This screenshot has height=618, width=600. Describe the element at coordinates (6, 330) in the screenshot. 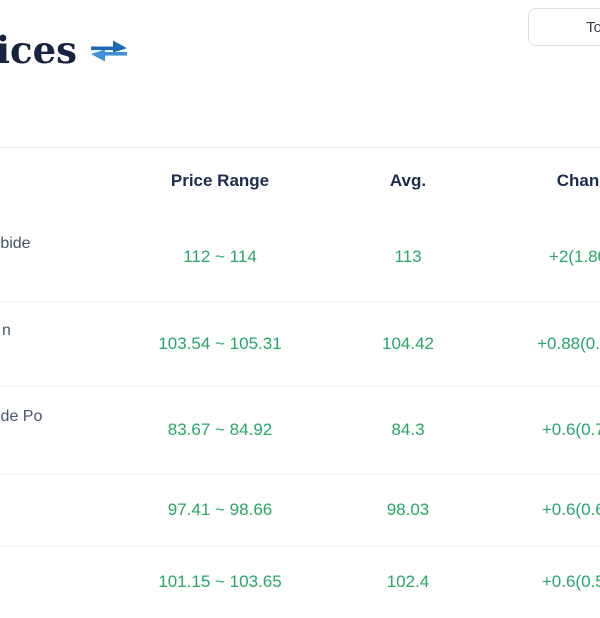

I see `product-name: n` at that location.